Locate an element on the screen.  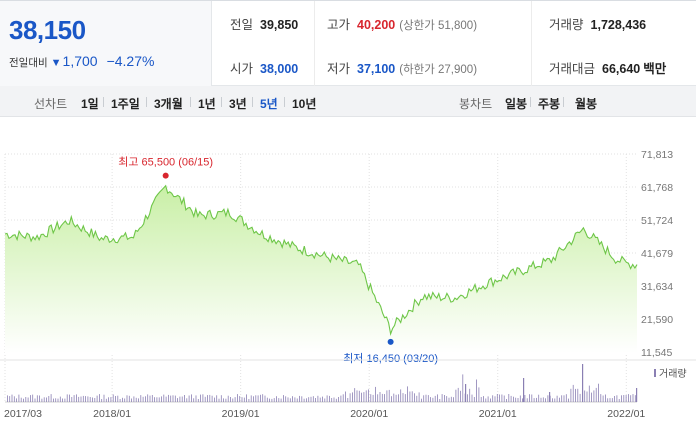
y-tick-label: 61,768 is located at coordinates (657, 188).